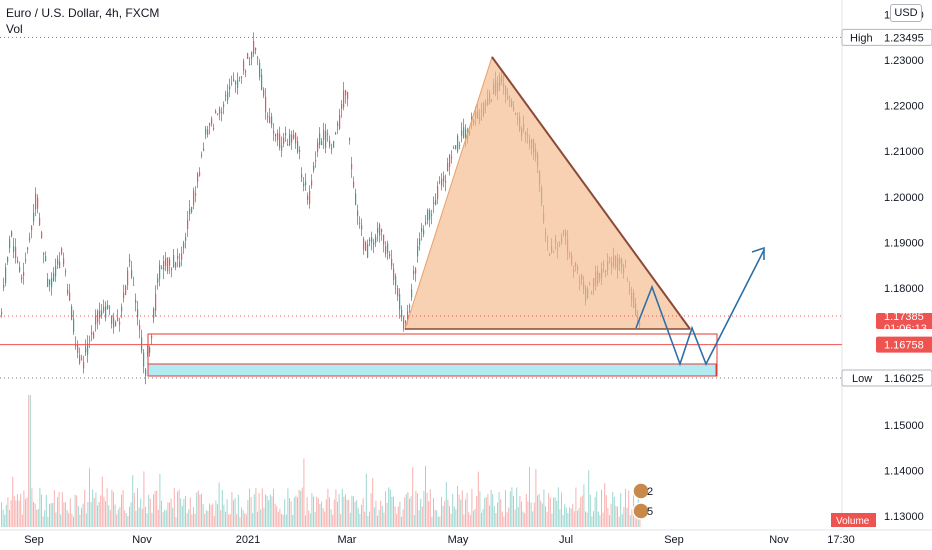 The height and width of the screenshot is (550, 932). What do you see at coordinates (853, 520) in the screenshot?
I see `volume-badge` at bounding box center [853, 520].